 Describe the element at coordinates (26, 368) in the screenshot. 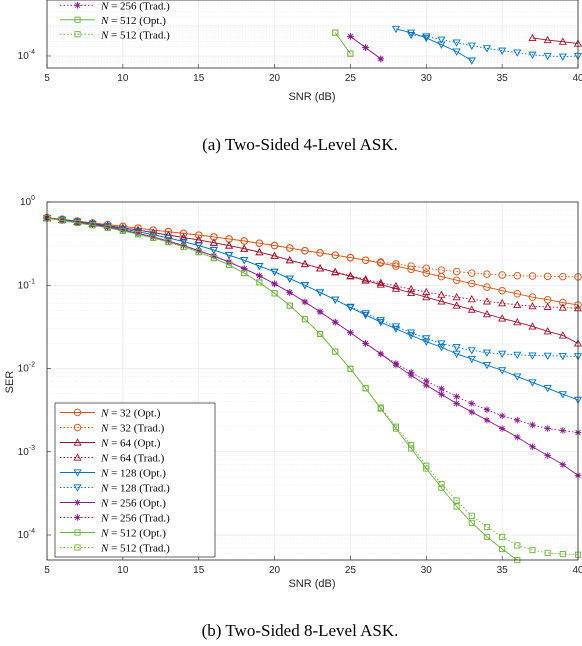

I see `y-tick-label: 10⁻²` at that location.